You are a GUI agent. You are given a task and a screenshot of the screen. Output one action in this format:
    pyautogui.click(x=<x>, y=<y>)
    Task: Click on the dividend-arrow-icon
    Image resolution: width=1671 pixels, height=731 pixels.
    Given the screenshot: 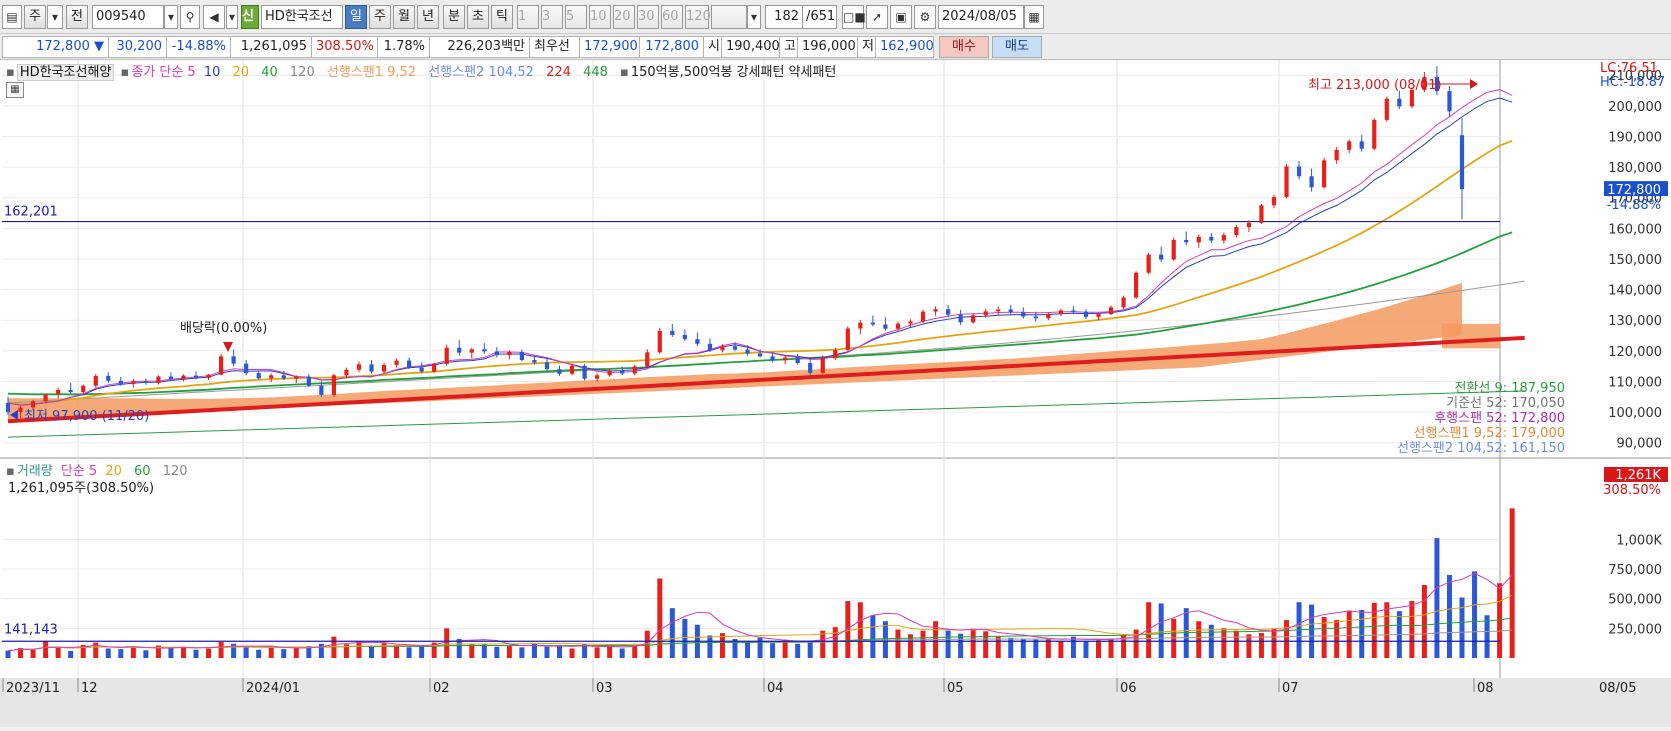 What is the action you would take?
    pyautogui.click(x=228, y=347)
    